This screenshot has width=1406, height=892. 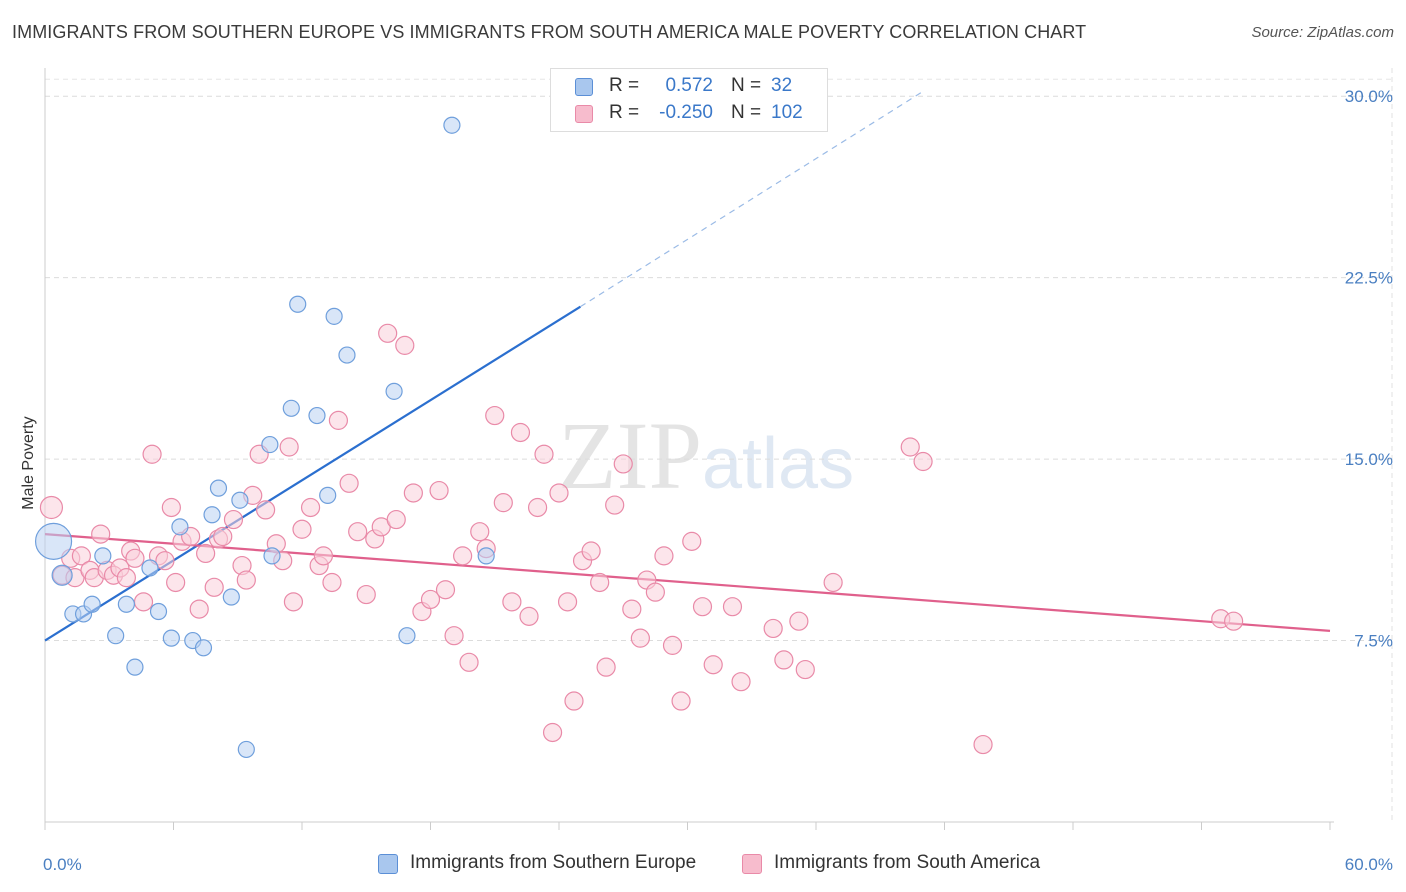 I want to click on legend-n-label: N =, so click(x=746, y=85).